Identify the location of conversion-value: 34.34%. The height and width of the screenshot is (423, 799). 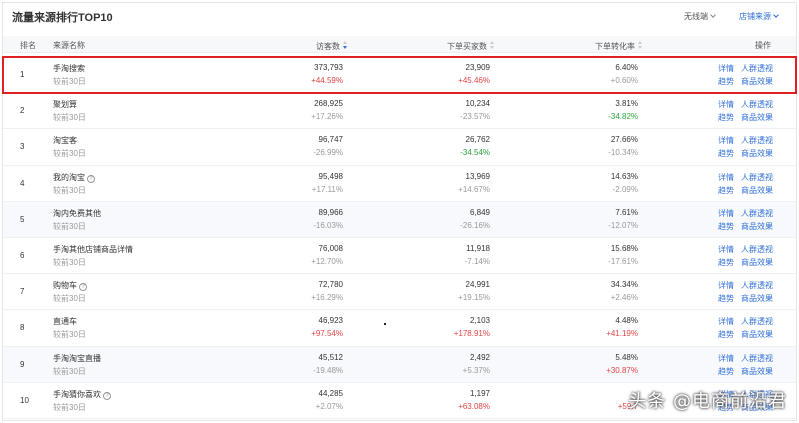
(624, 285).